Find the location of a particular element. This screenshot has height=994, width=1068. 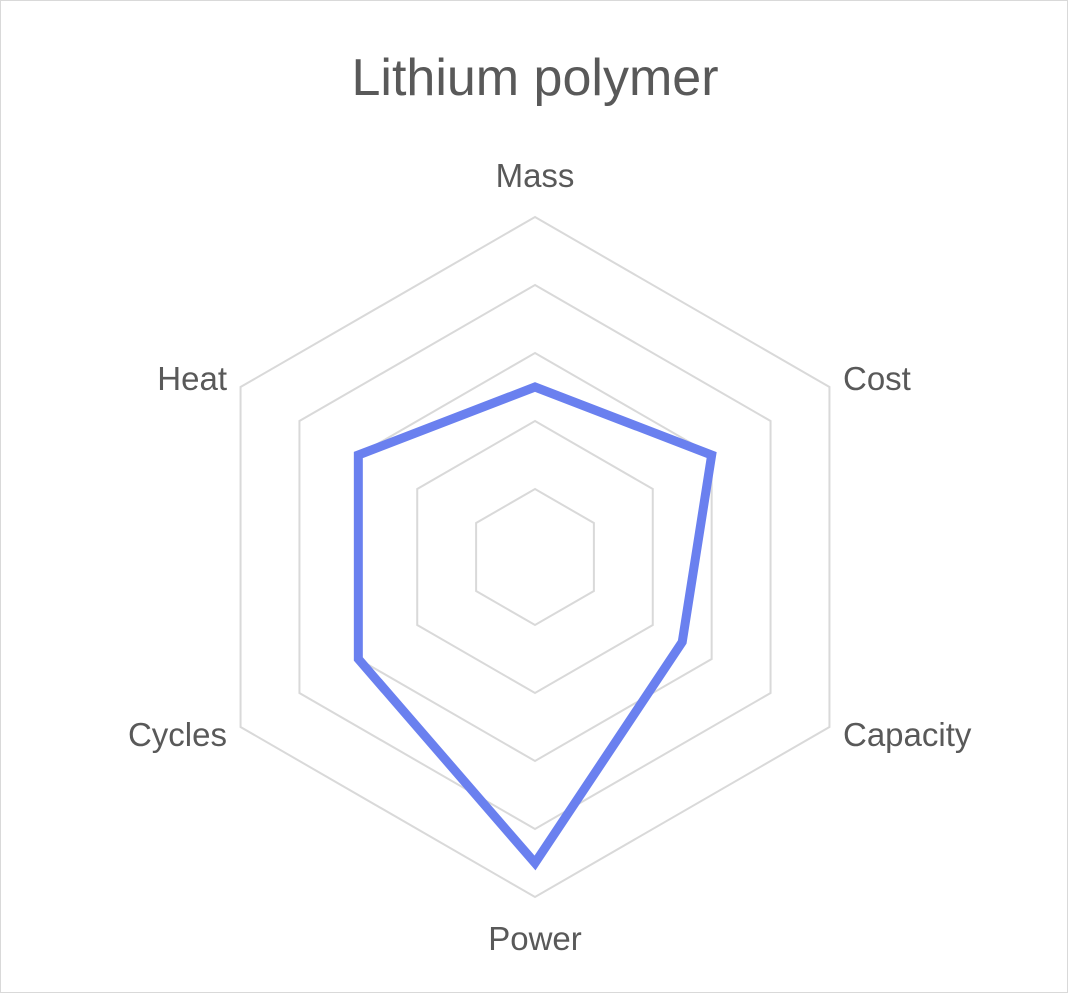

axis-label-power: Power is located at coordinates (535, 938).